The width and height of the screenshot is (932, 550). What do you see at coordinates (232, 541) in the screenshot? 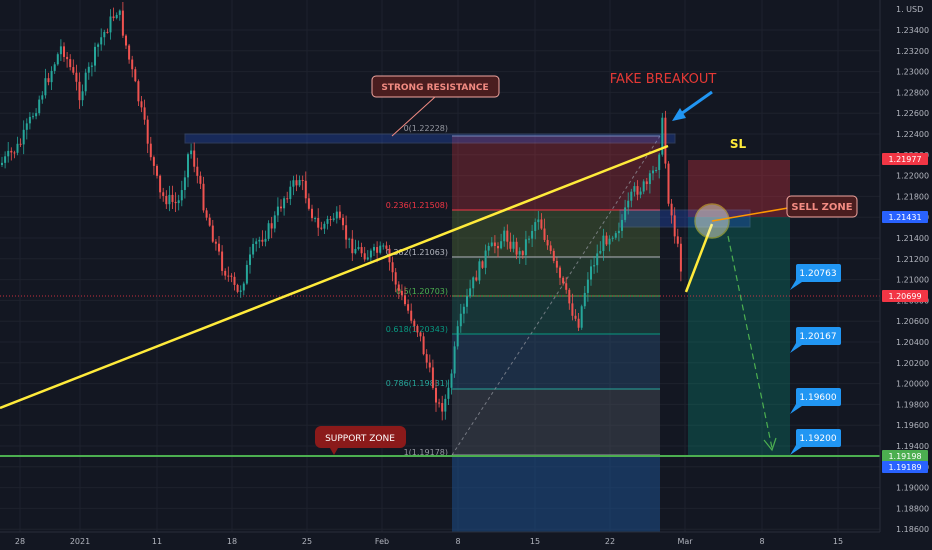
I see `x-tick-label: 18` at bounding box center [232, 541].